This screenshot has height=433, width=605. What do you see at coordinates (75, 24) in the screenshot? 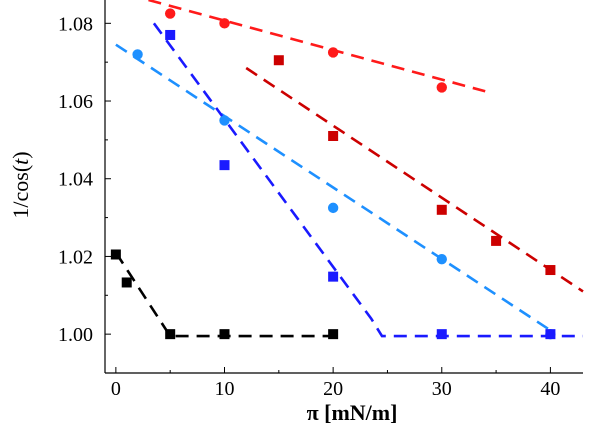
I see `y-tick-label: 1.08` at bounding box center [75, 24].